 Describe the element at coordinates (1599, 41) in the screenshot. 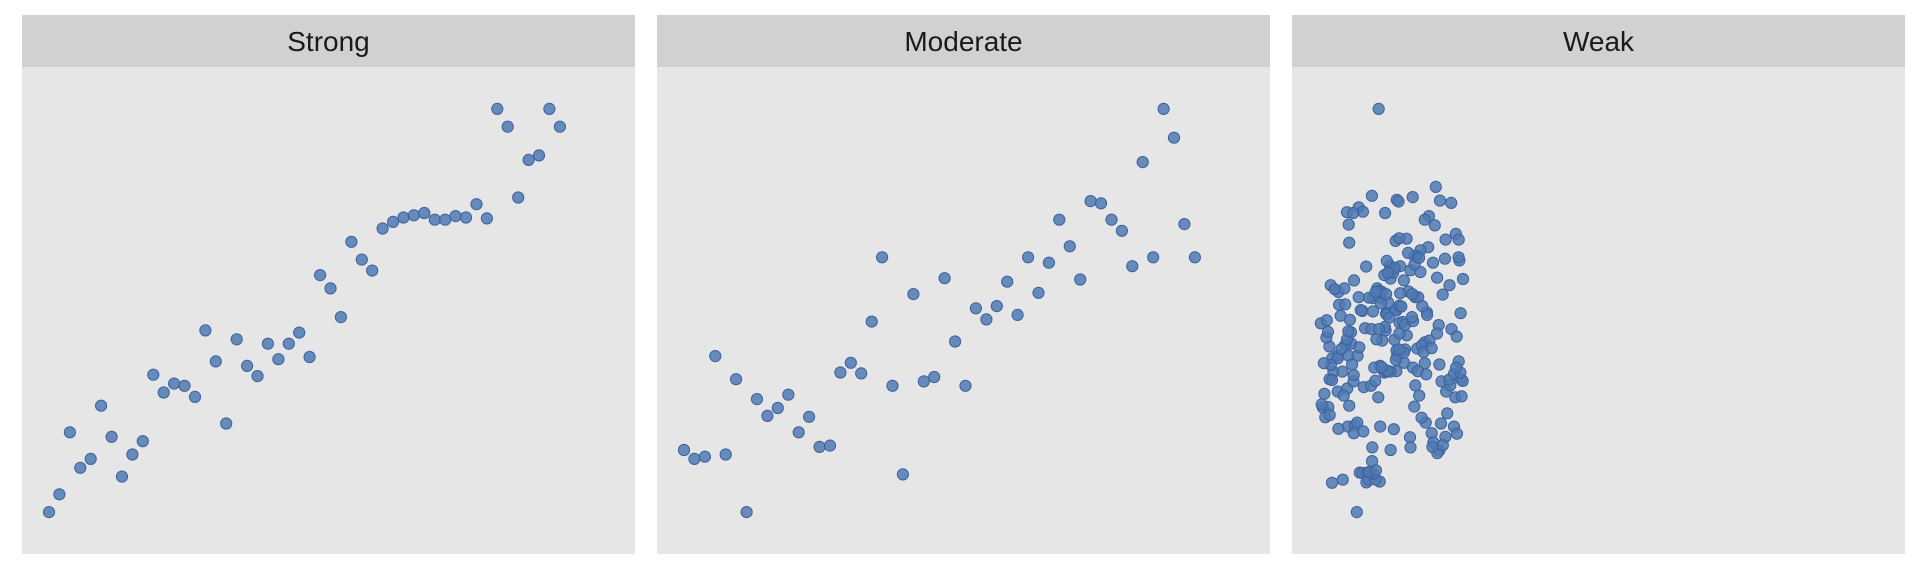

I see `strip-label: Weak` at that location.